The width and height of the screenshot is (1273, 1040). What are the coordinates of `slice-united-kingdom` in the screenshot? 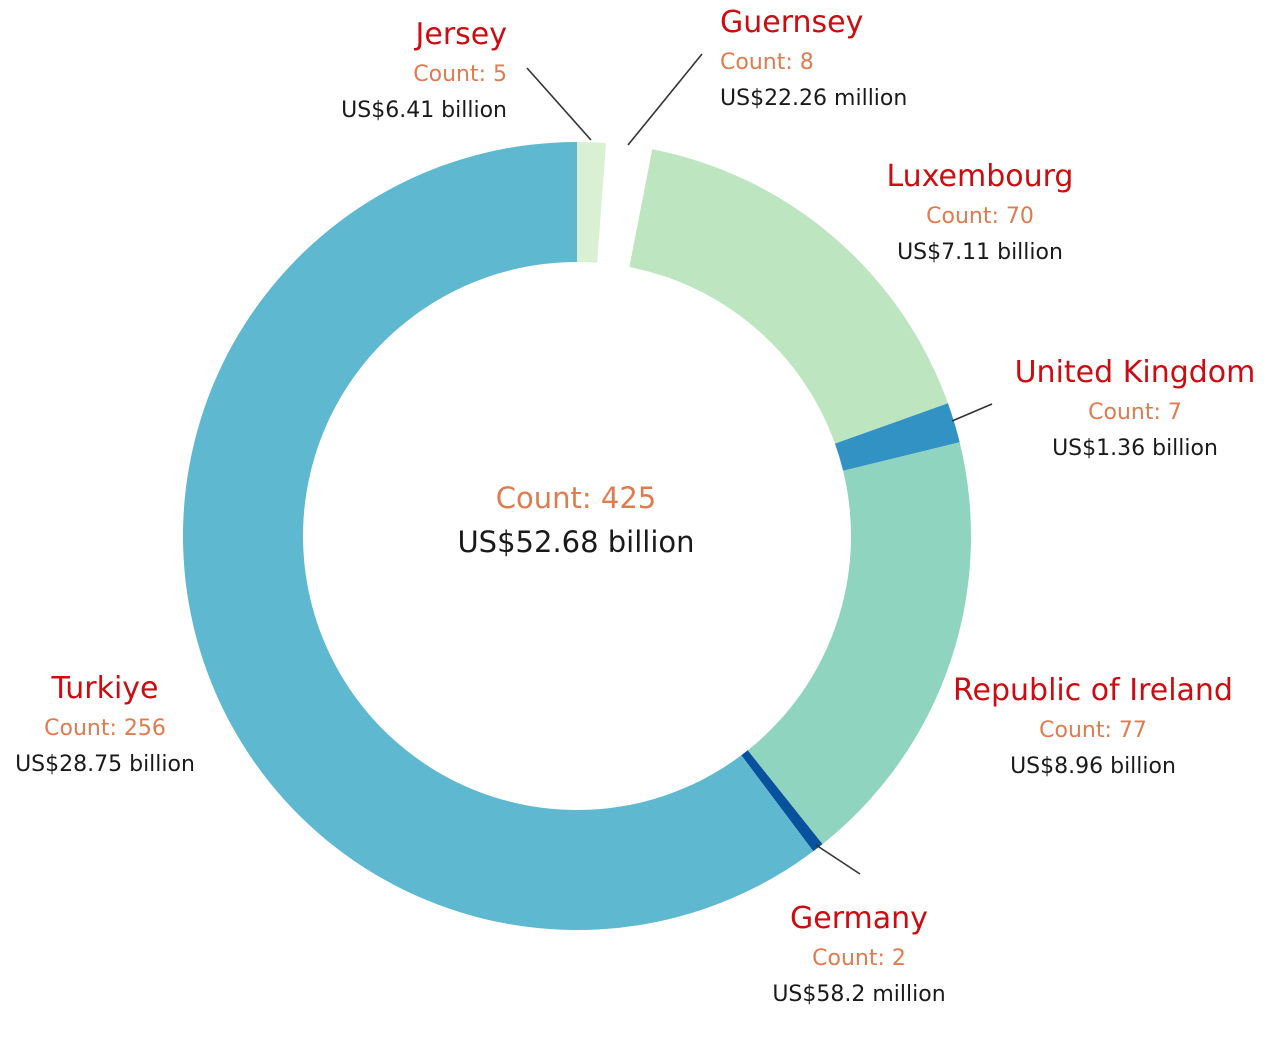 It's located at (897, 437).